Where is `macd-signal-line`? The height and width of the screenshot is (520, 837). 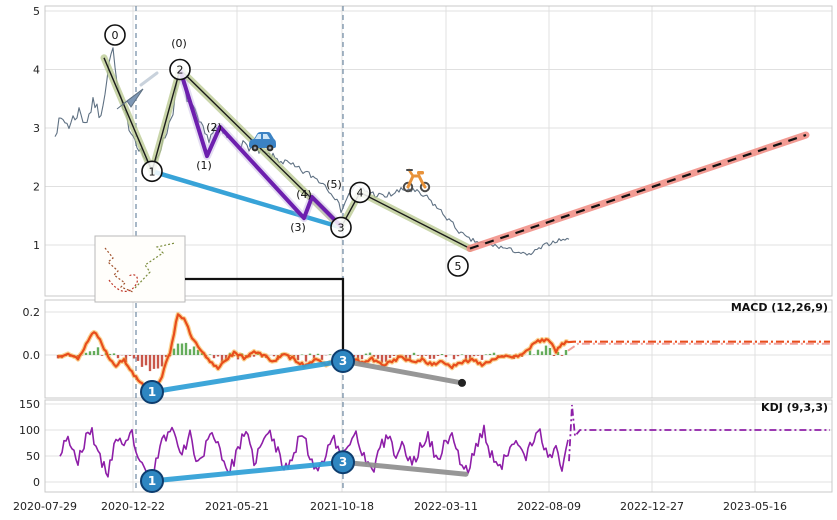 macd-signal-line is located at coordinates (313, 354).